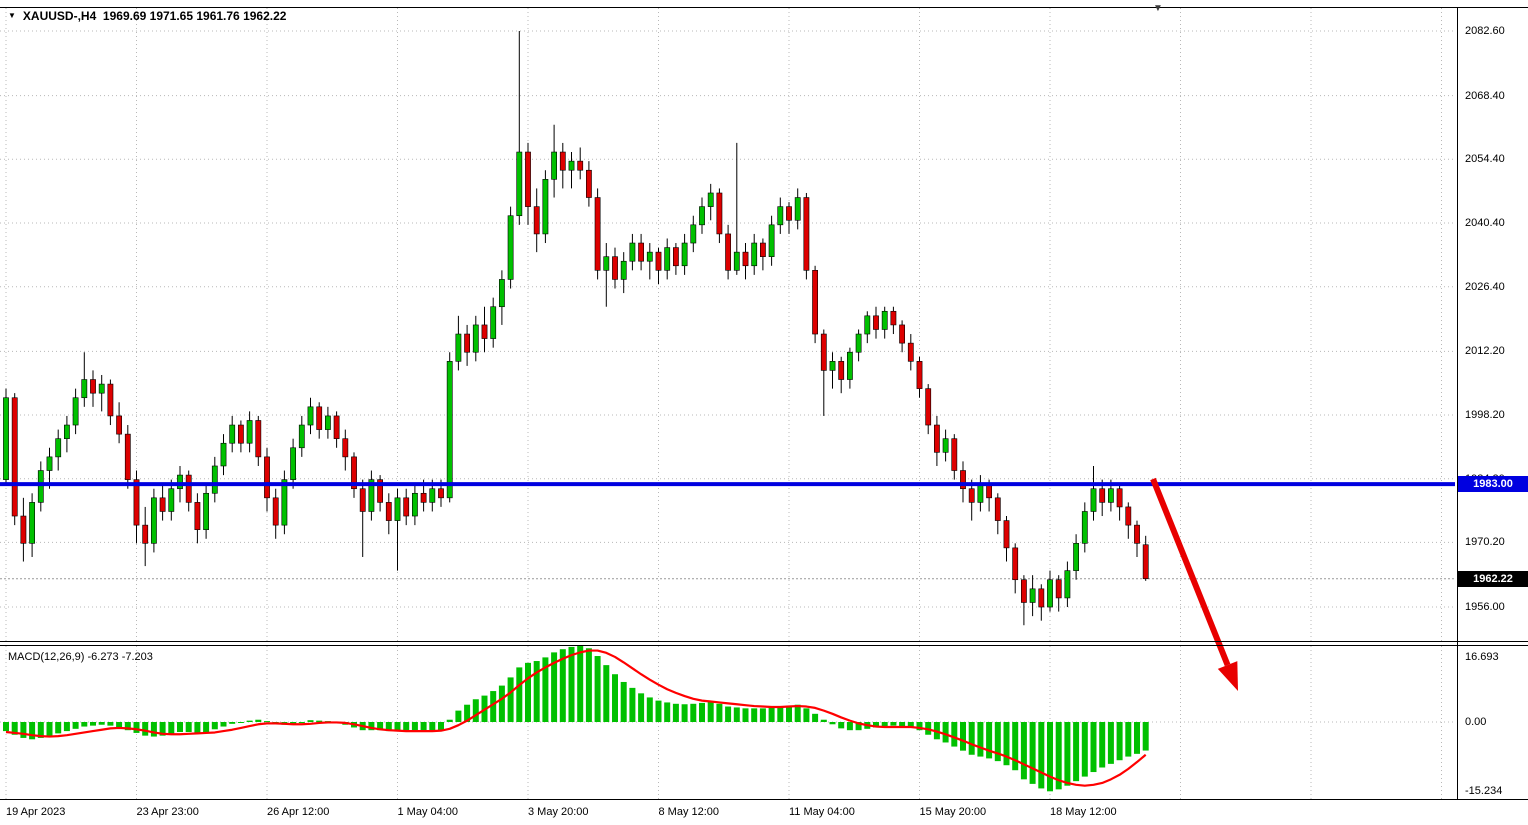 The height and width of the screenshot is (825, 1528). I want to click on macd-values: -6.273 -7.203, so click(118, 657).